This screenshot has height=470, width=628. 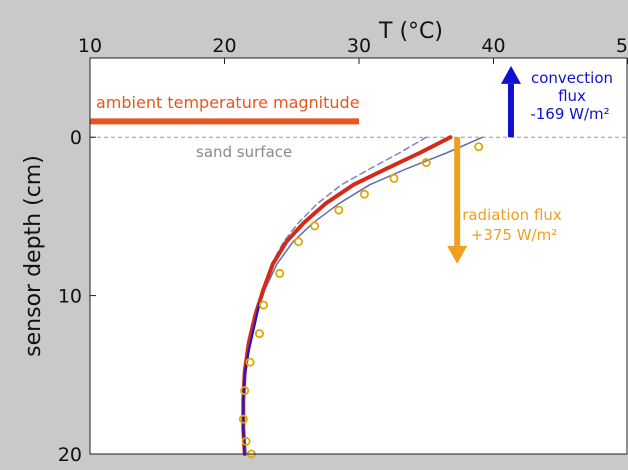 I want to click on convection-flux-arrow-head, so click(x=510, y=74).